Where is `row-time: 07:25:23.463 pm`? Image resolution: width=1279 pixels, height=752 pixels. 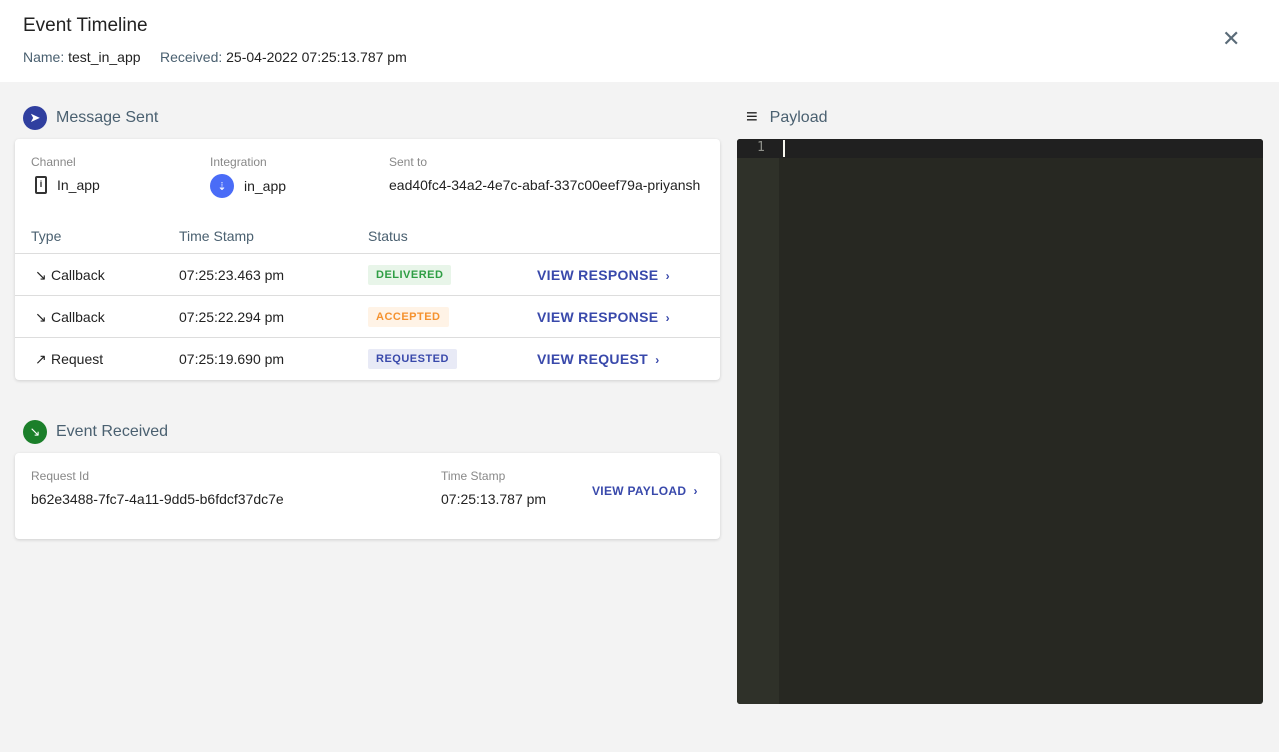 row-time: 07:25:23.463 pm is located at coordinates (232, 275).